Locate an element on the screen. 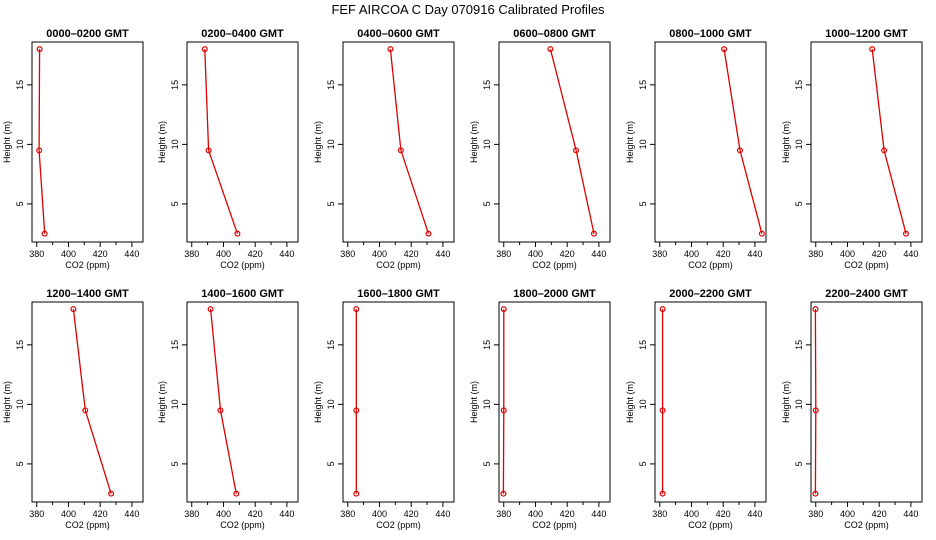 Image resolution: width=936 pixels, height=540 pixels. panel-title: 0400–0600 GMT is located at coordinates (398, 34).